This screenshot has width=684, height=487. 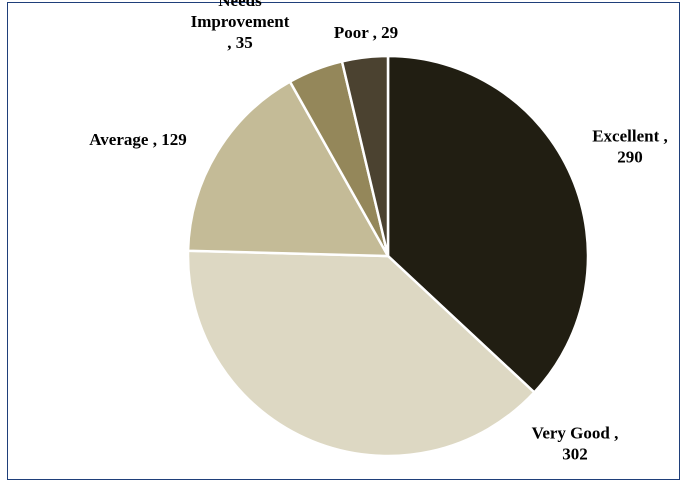 I want to click on data-label-line: Average , 129, so click(x=137, y=139).